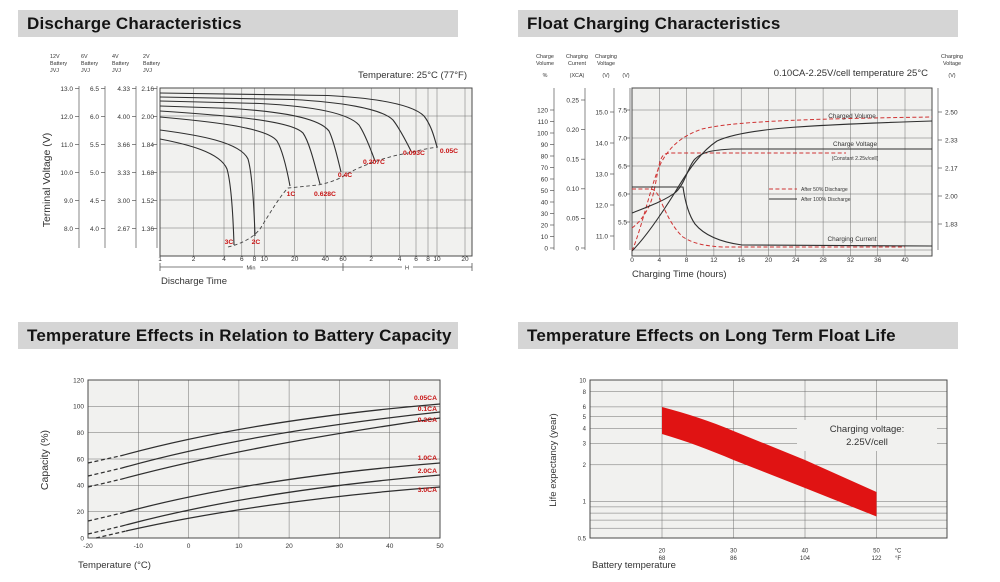 Image resolution: width=1000 pixels, height=582 pixels. I want to click on right-axis-header-charging: Charging, so click(952, 57).